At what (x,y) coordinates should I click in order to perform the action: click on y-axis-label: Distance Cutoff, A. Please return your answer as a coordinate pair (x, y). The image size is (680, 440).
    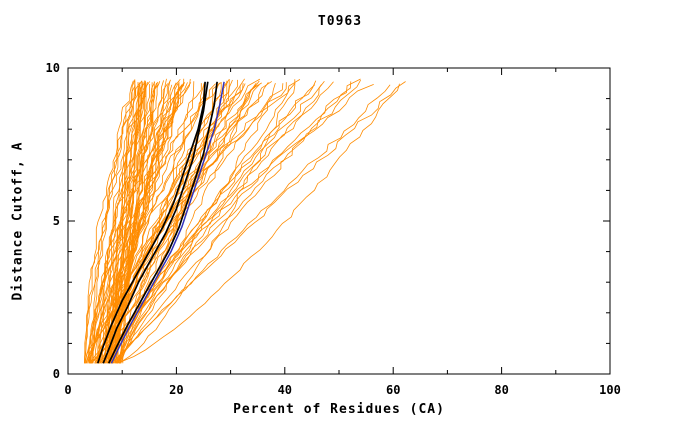
    Looking at the image, I should click on (18, 221).